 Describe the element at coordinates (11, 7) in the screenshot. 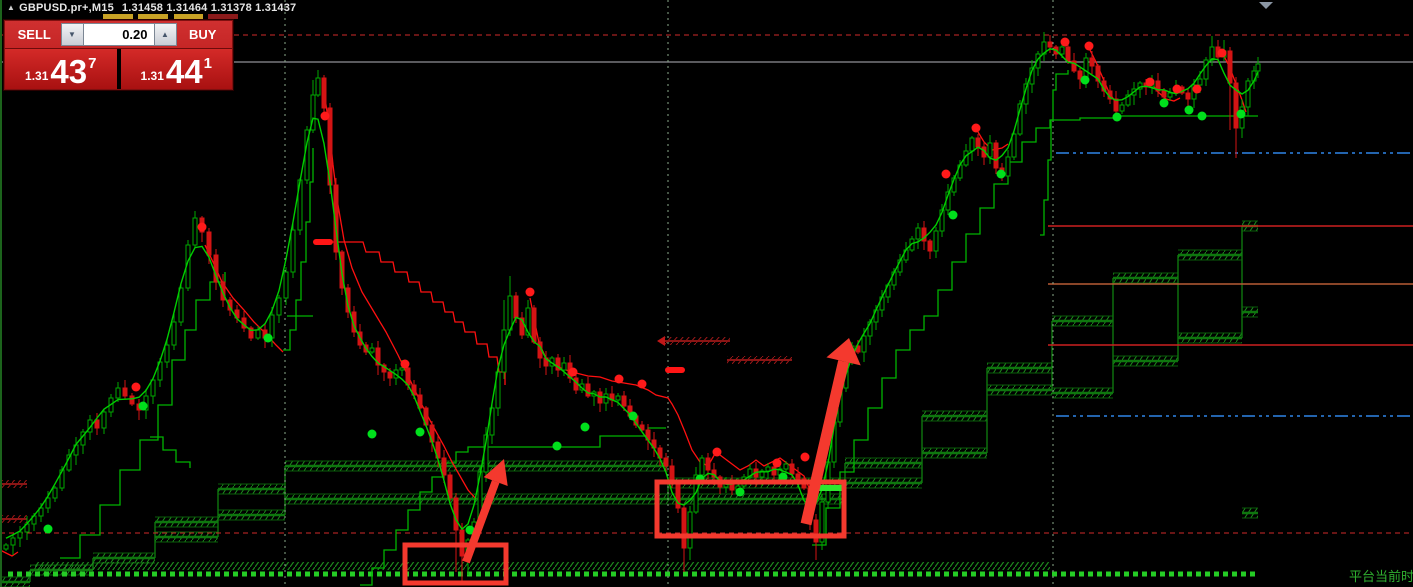

I see `collapse-panel-icon: ▲` at that location.